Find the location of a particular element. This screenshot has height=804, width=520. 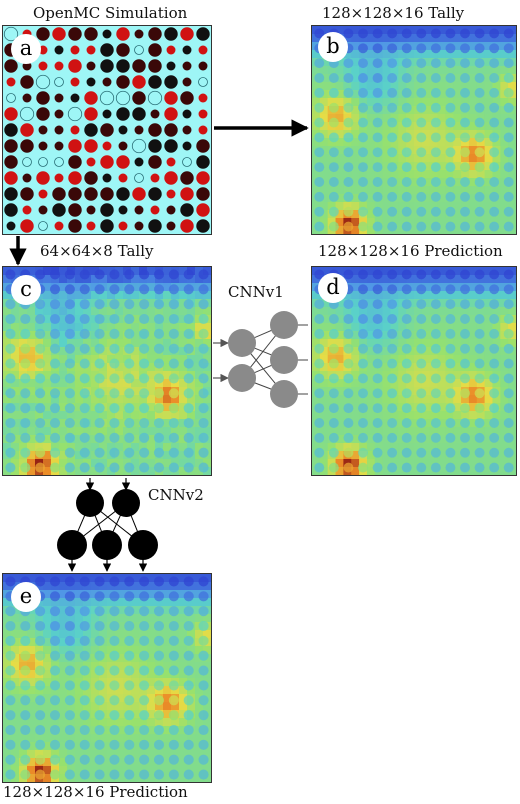

panel-a-geometry: a is located at coordinates (107, 130).